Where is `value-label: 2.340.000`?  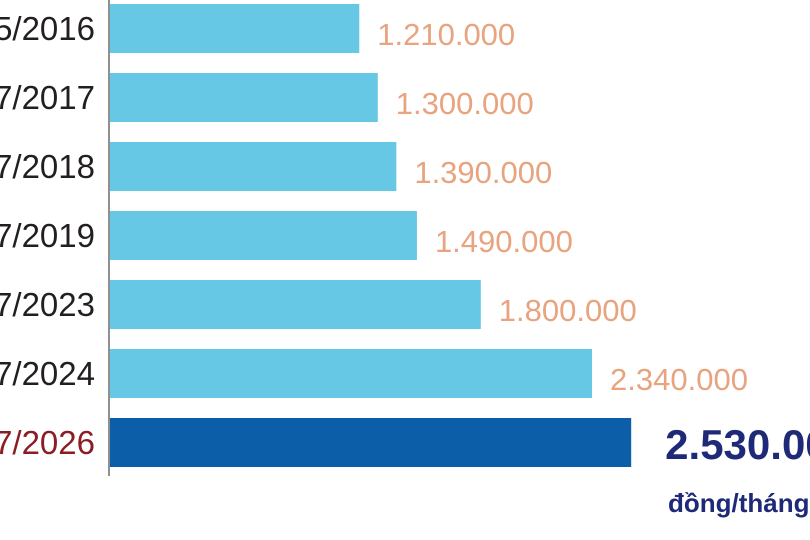 value-label: 2.340.000 is located at coordinates (679, 379).